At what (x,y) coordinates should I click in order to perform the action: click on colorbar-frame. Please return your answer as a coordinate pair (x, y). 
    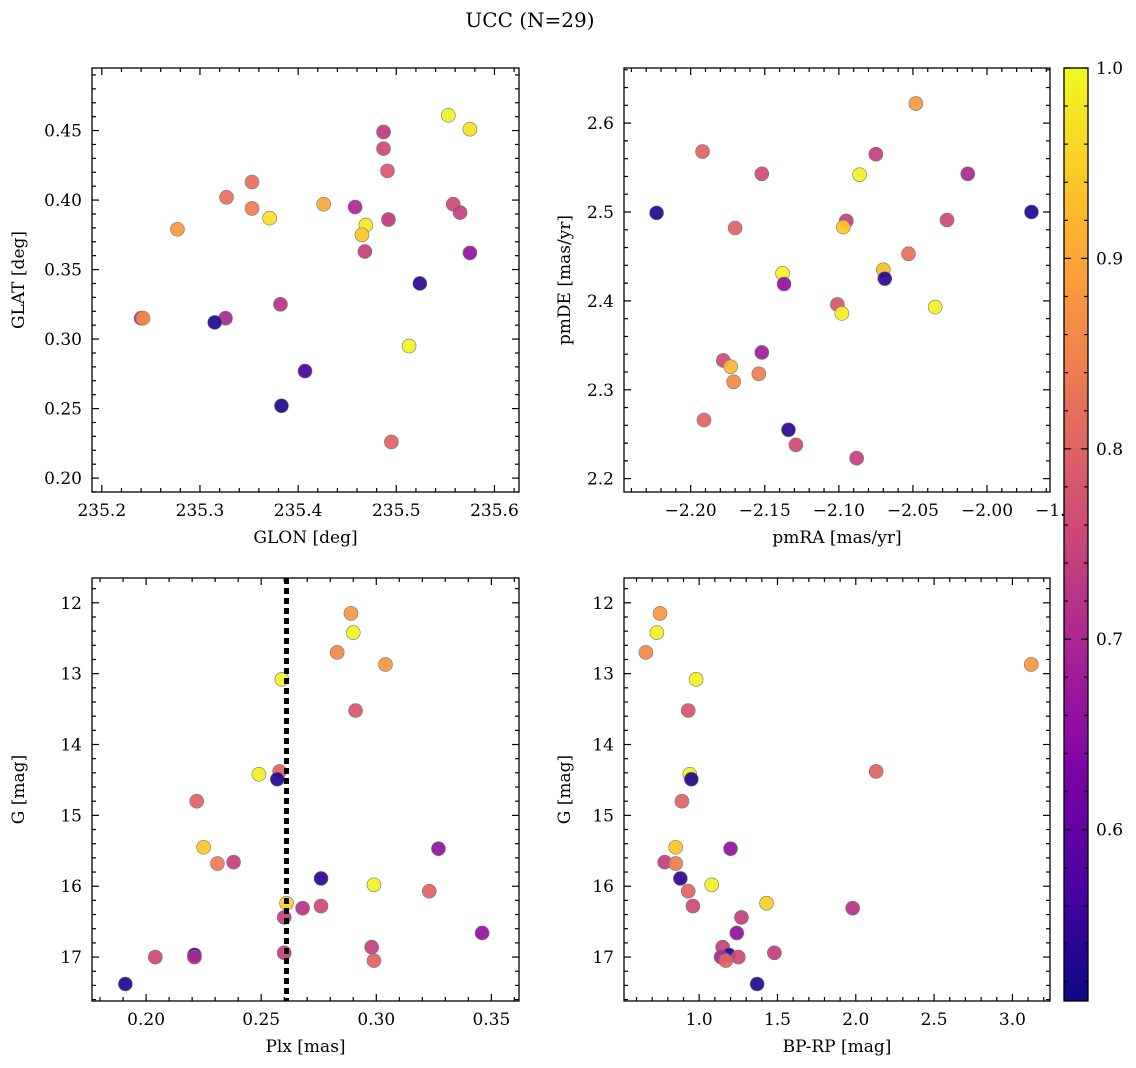
    Looking at the image, I should click on (1076, 534).